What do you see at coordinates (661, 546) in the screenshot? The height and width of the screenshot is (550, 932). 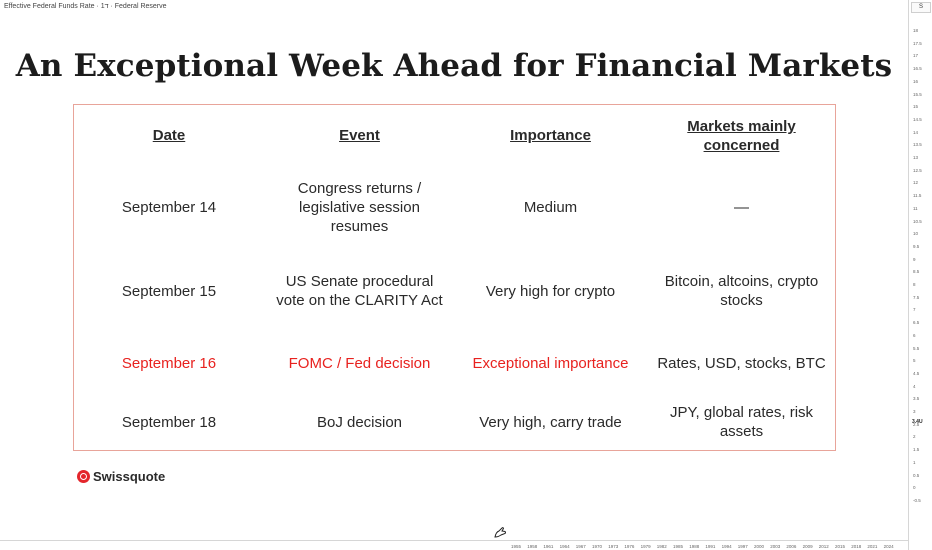 I see `year-tick: 1982` at bounding box center [661, 546].